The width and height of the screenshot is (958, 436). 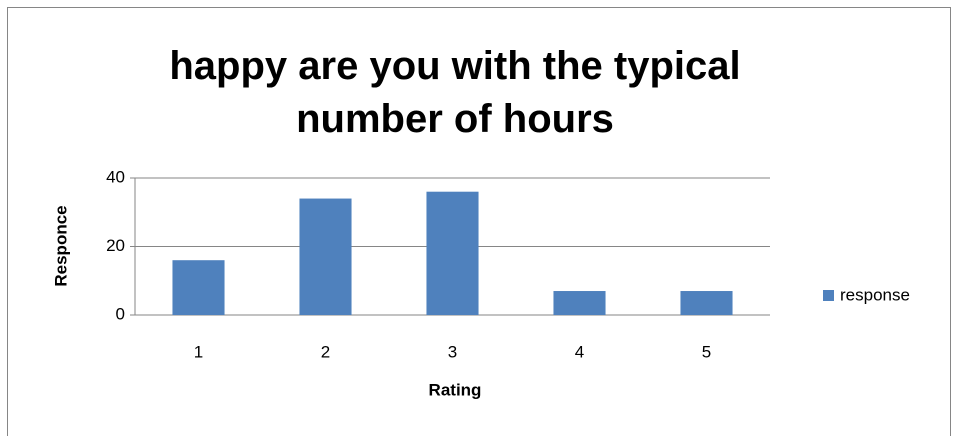 What do you see at coordinates (60, 245) in the screenshot?
I see `y-axis-label: Responce` at bounding box center [60, 245].